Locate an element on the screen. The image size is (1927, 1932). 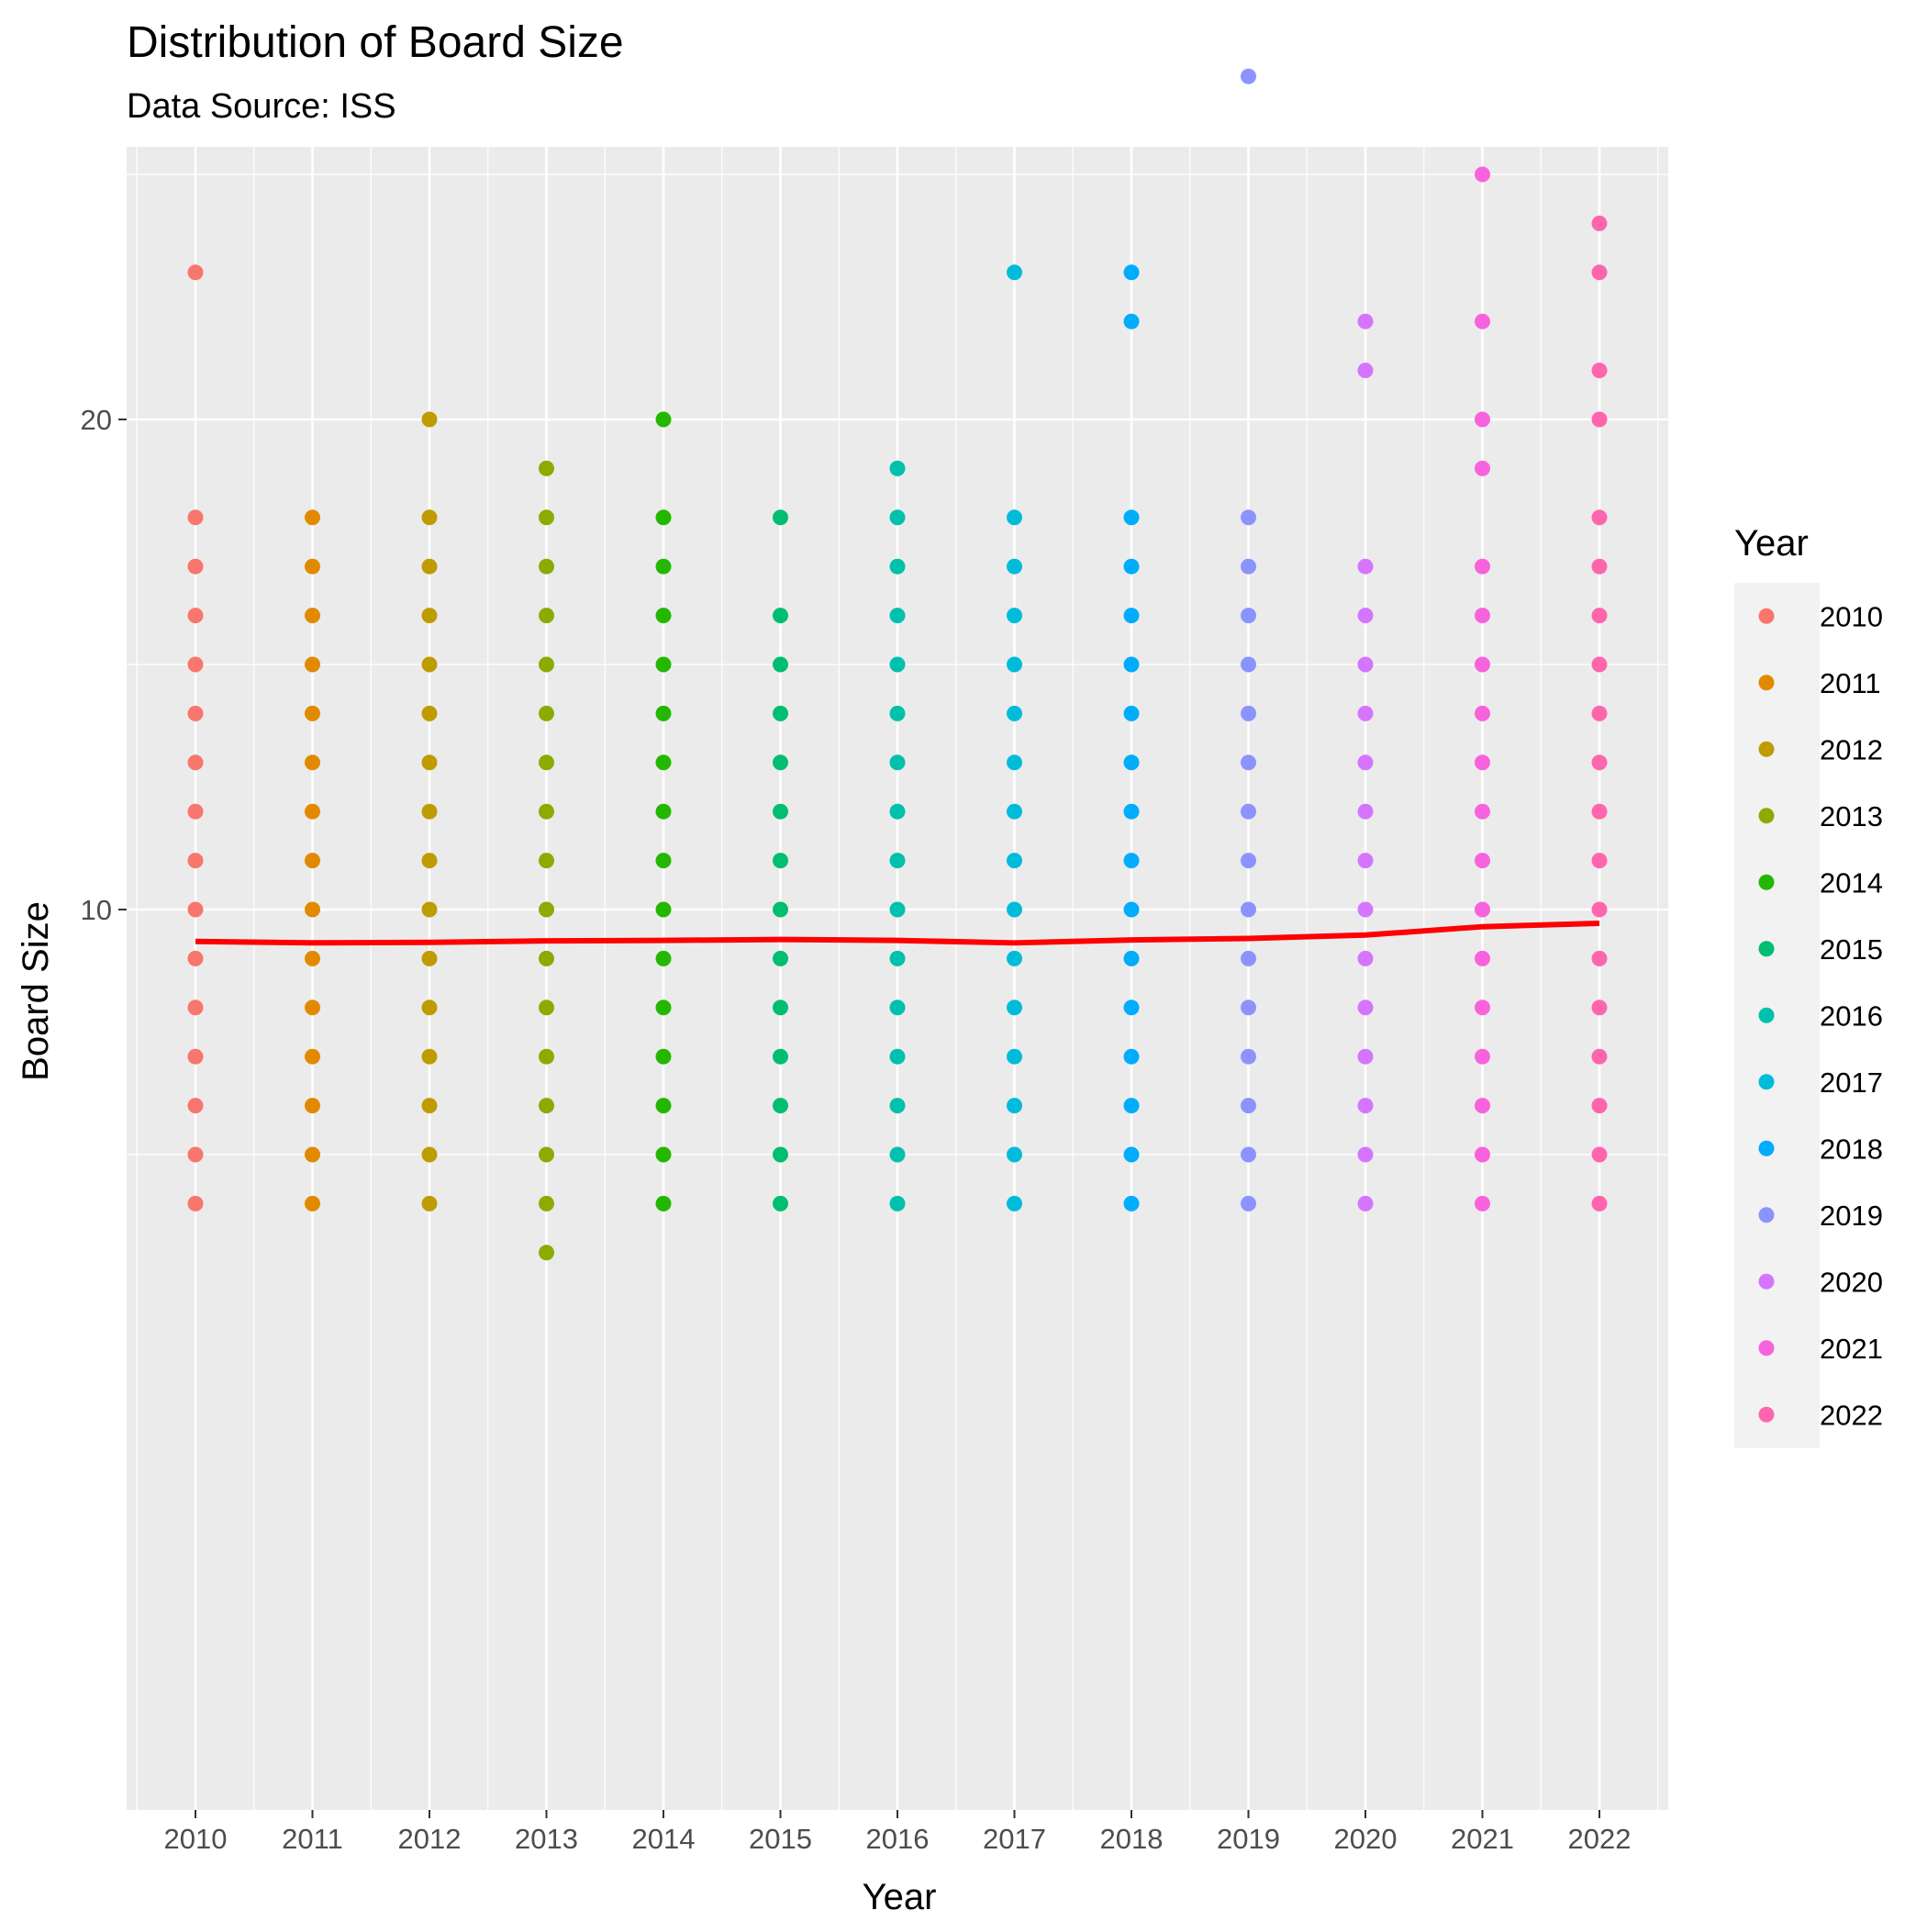
legend-label-2013: 2013 is located at coordinates (1851, 816).